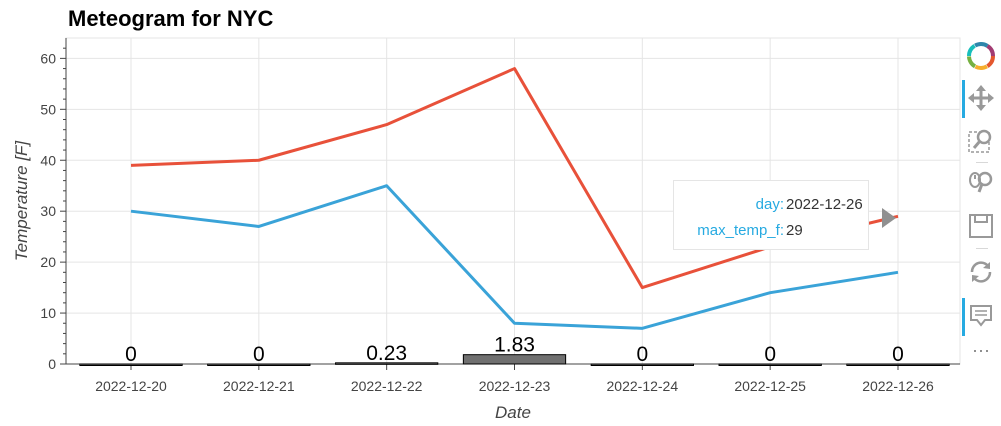 Image resolution: width=1001 pixels, height=426 pixels. What do you see at coordinates (794, 230) in the screenshot?
I see `tooltip-value: 29` at bounding box center [794, 230].